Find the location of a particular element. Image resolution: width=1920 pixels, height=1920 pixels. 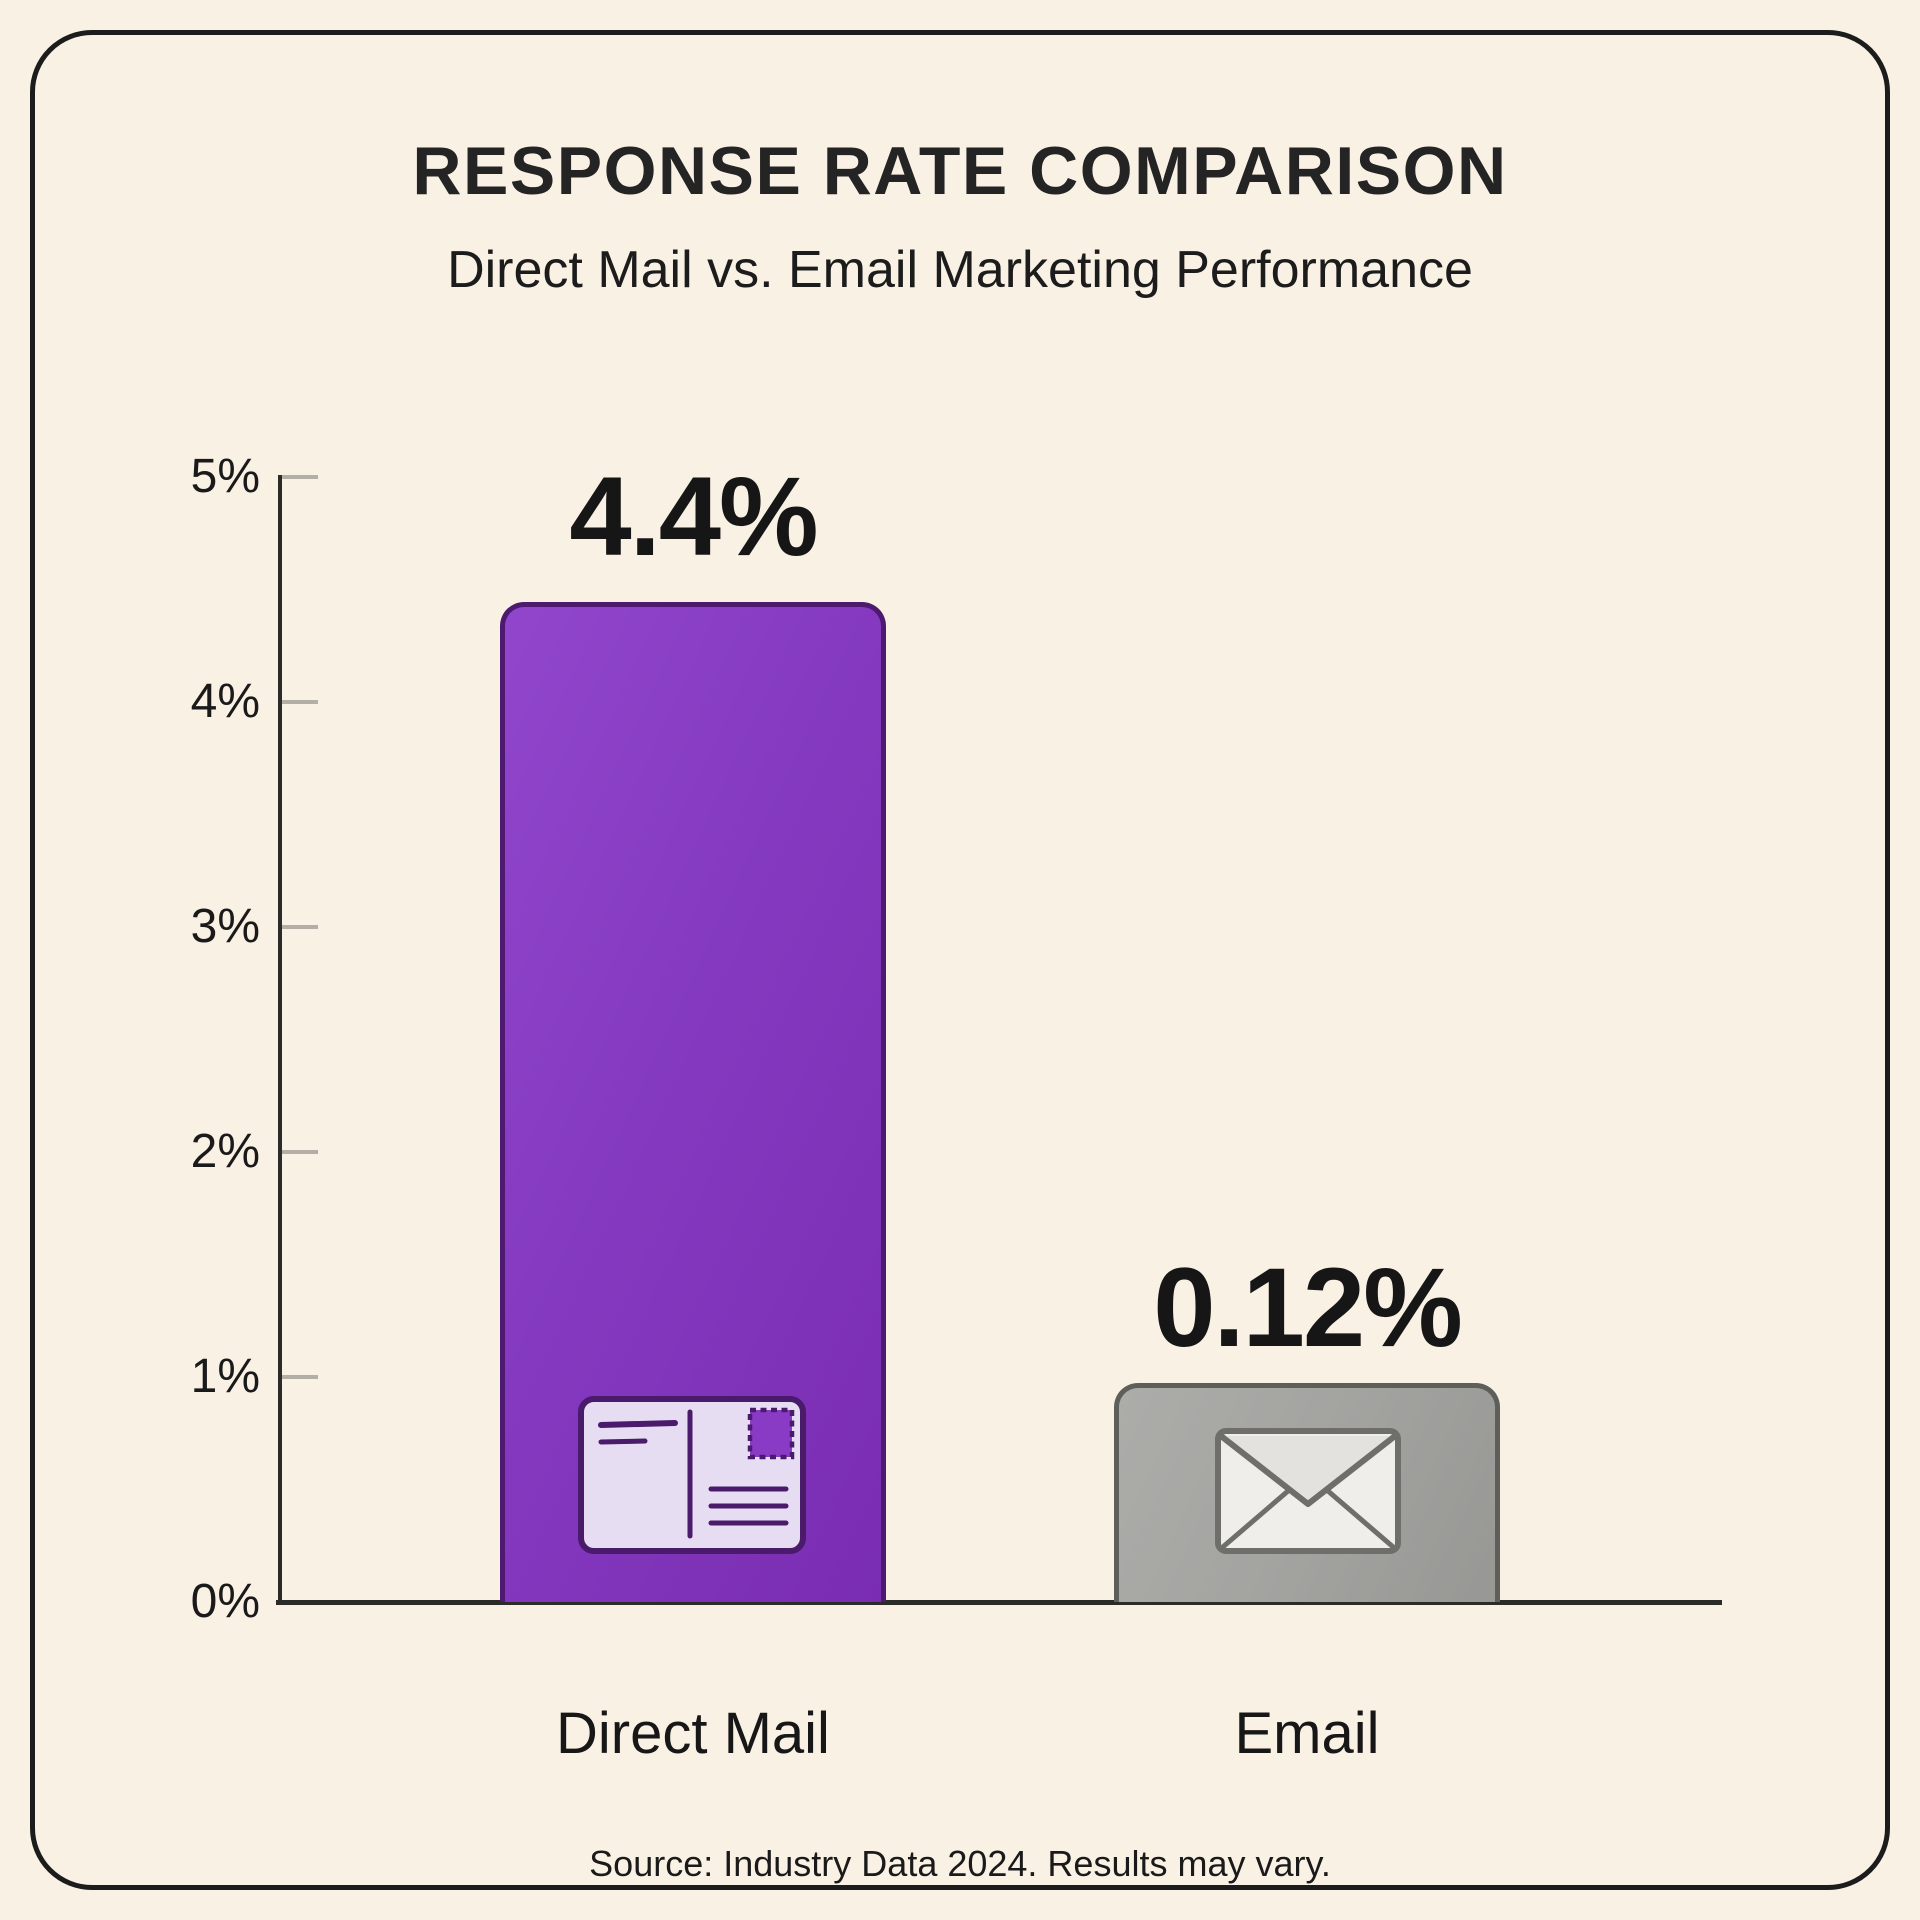

y-tick-label: 0% is located at coordinates (225, 1601).